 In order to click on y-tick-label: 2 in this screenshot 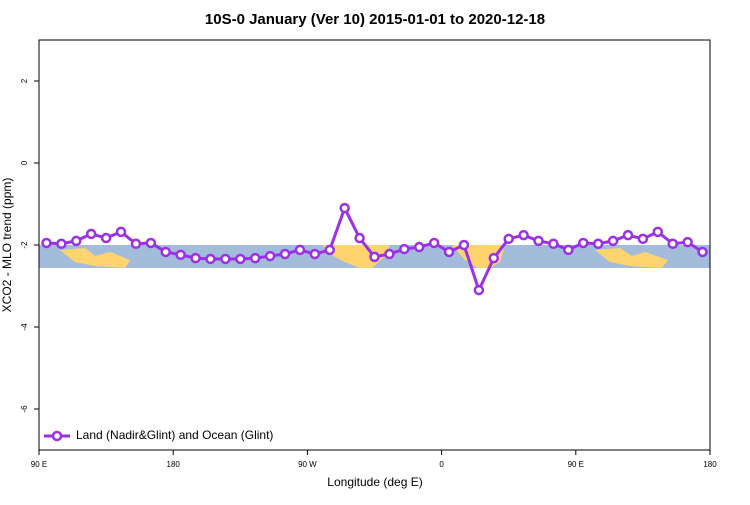, I will do `click(24, 80)`.